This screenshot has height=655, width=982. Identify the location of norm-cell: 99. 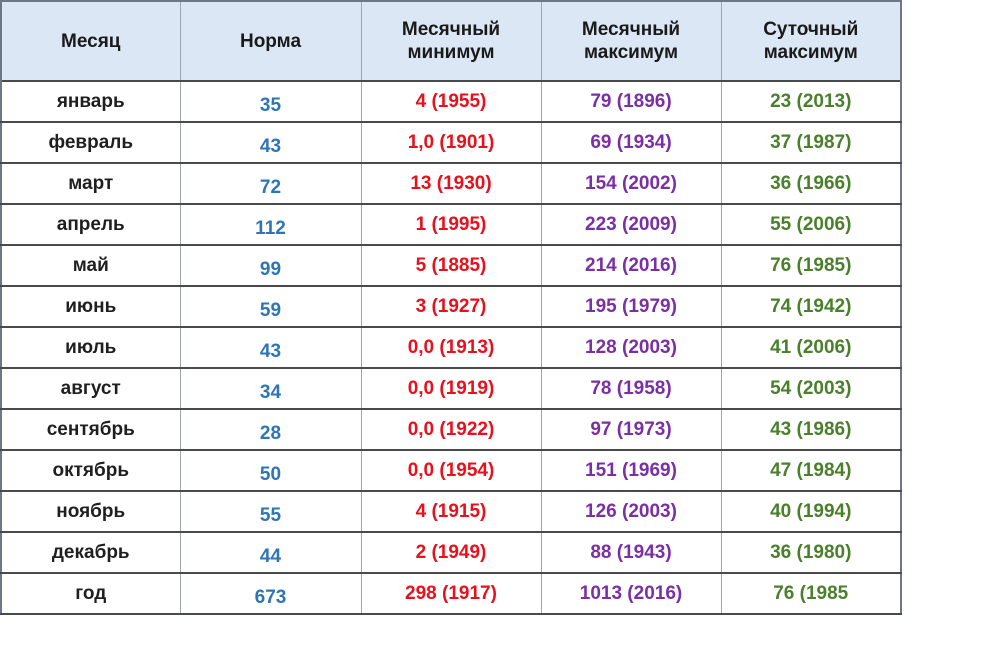
(270, 265).